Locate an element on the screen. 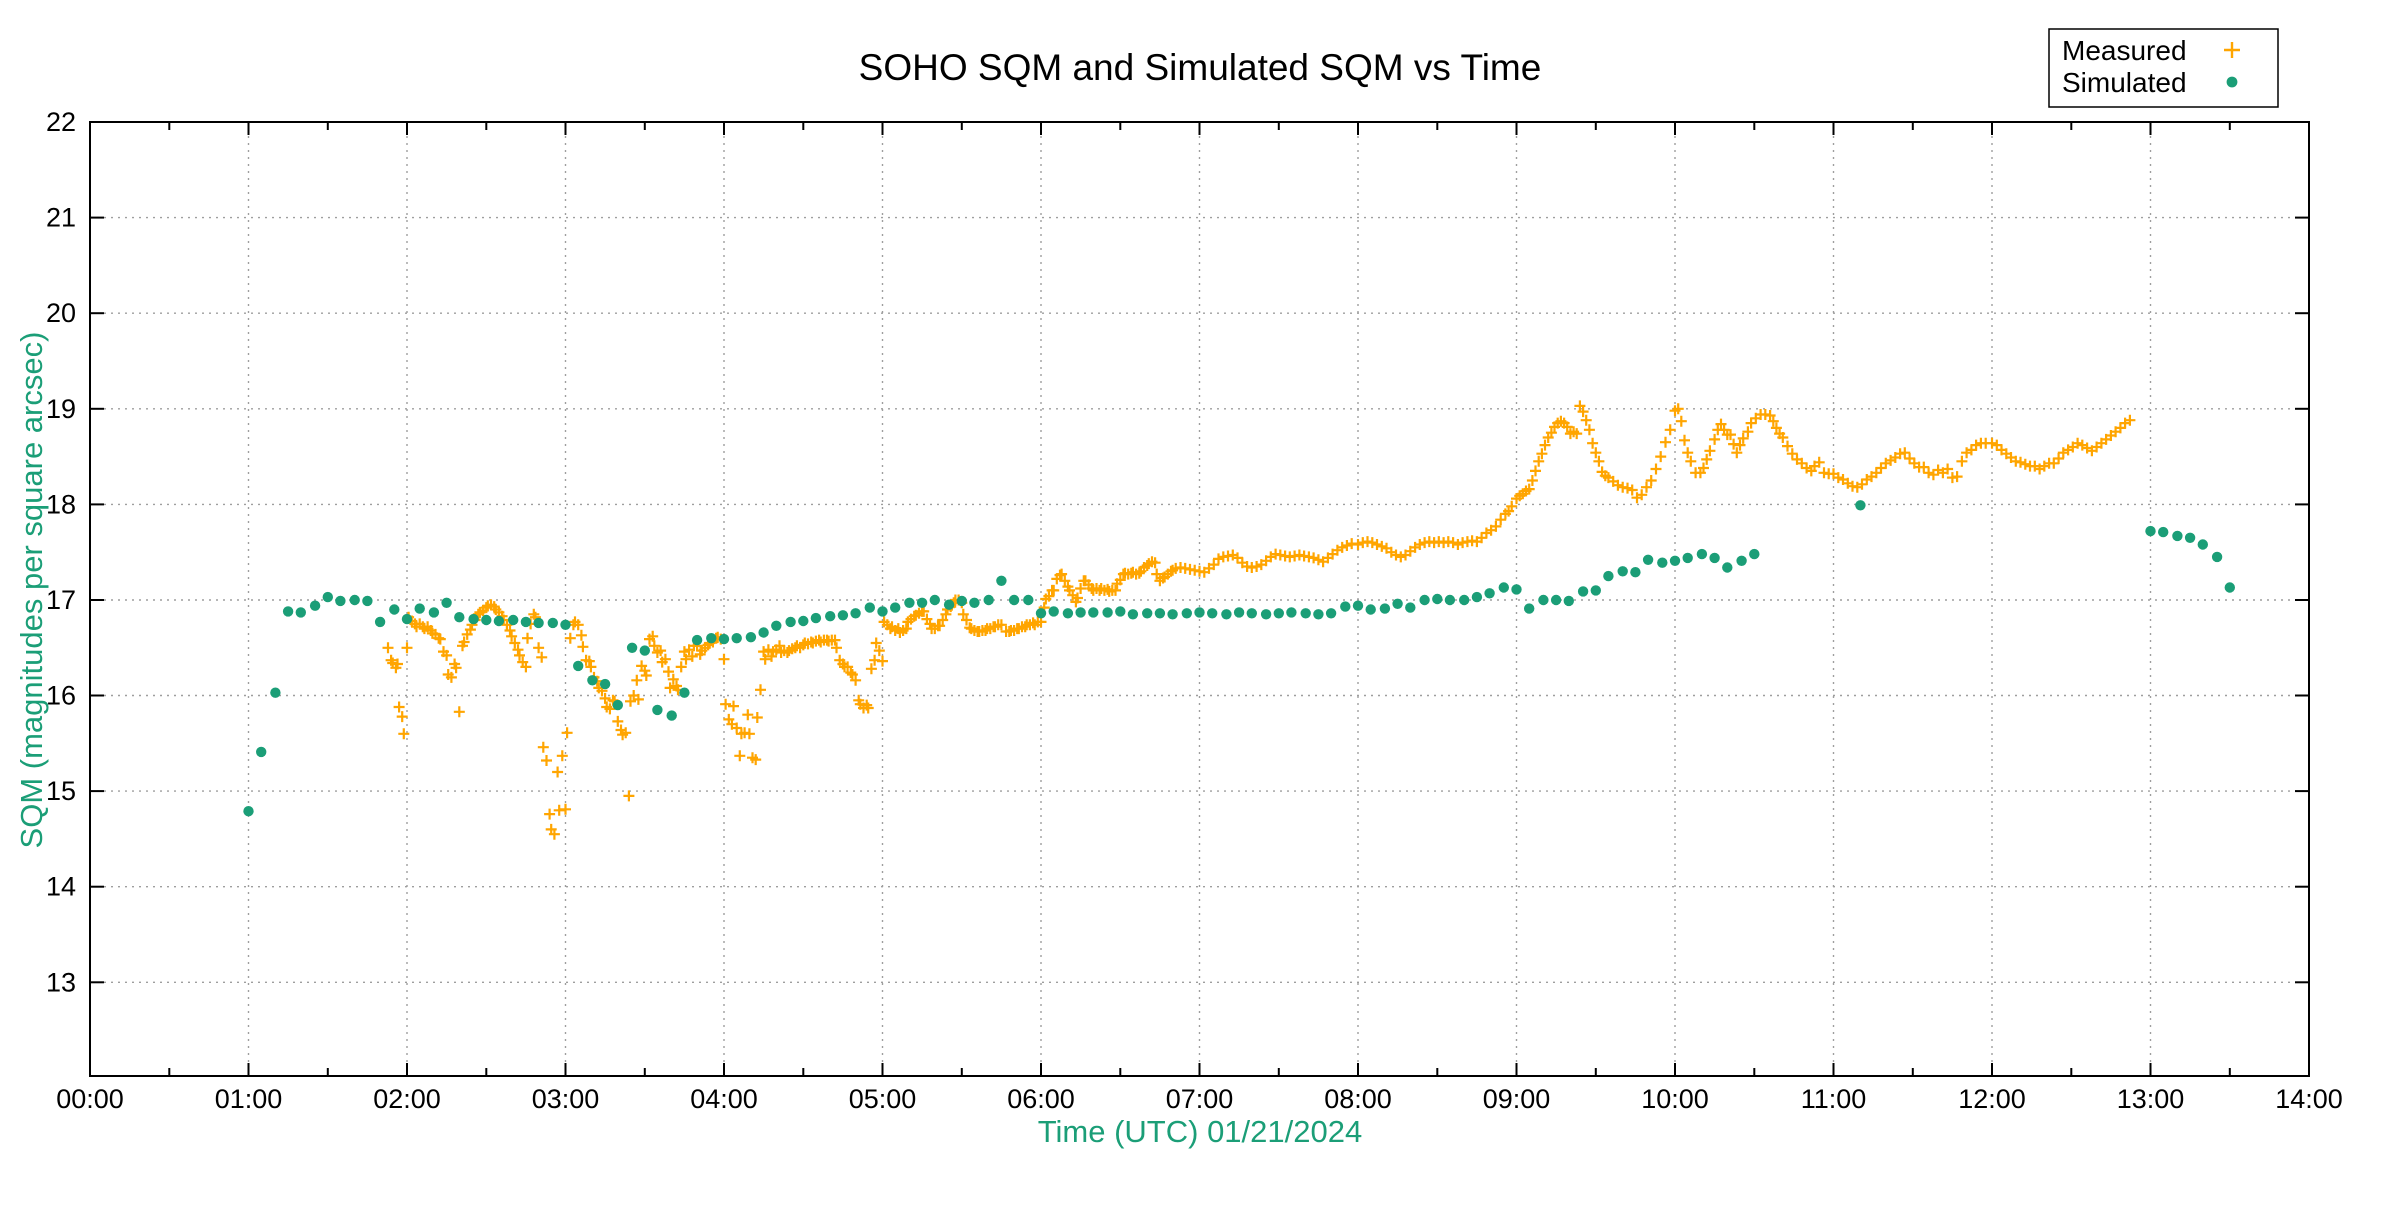 This screenshot has height=1205, width=2400. y-tick-label: 17 is located at coordinates (61, 600).